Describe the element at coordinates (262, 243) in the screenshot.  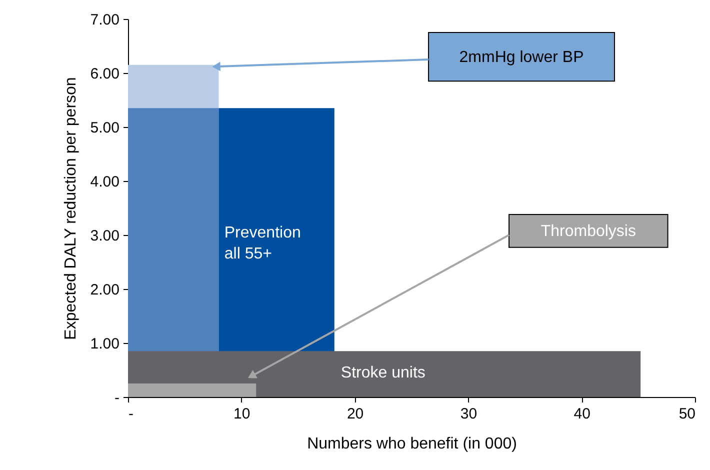
I see `series-label: Prevention all 55+` at that location.